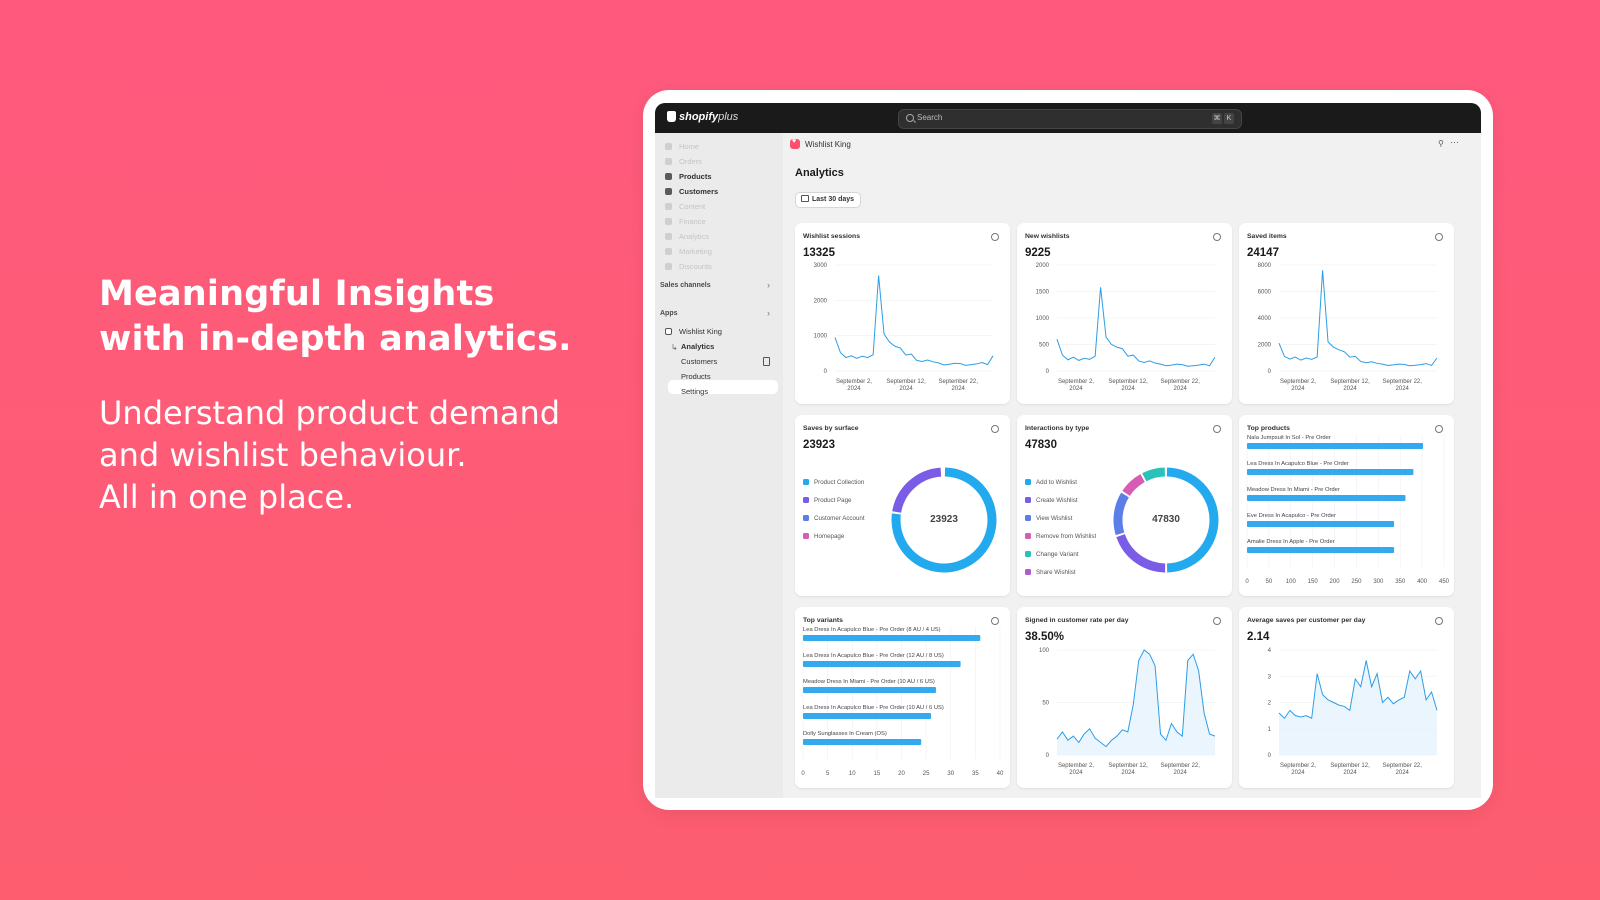  I want to click on sidebar-item-home: Home, so click(682, 146).